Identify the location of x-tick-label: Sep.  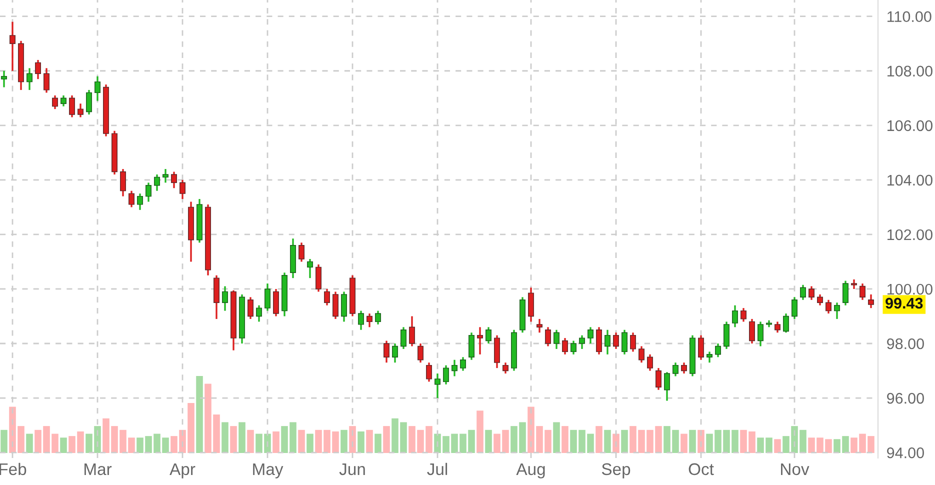
(616, 470).